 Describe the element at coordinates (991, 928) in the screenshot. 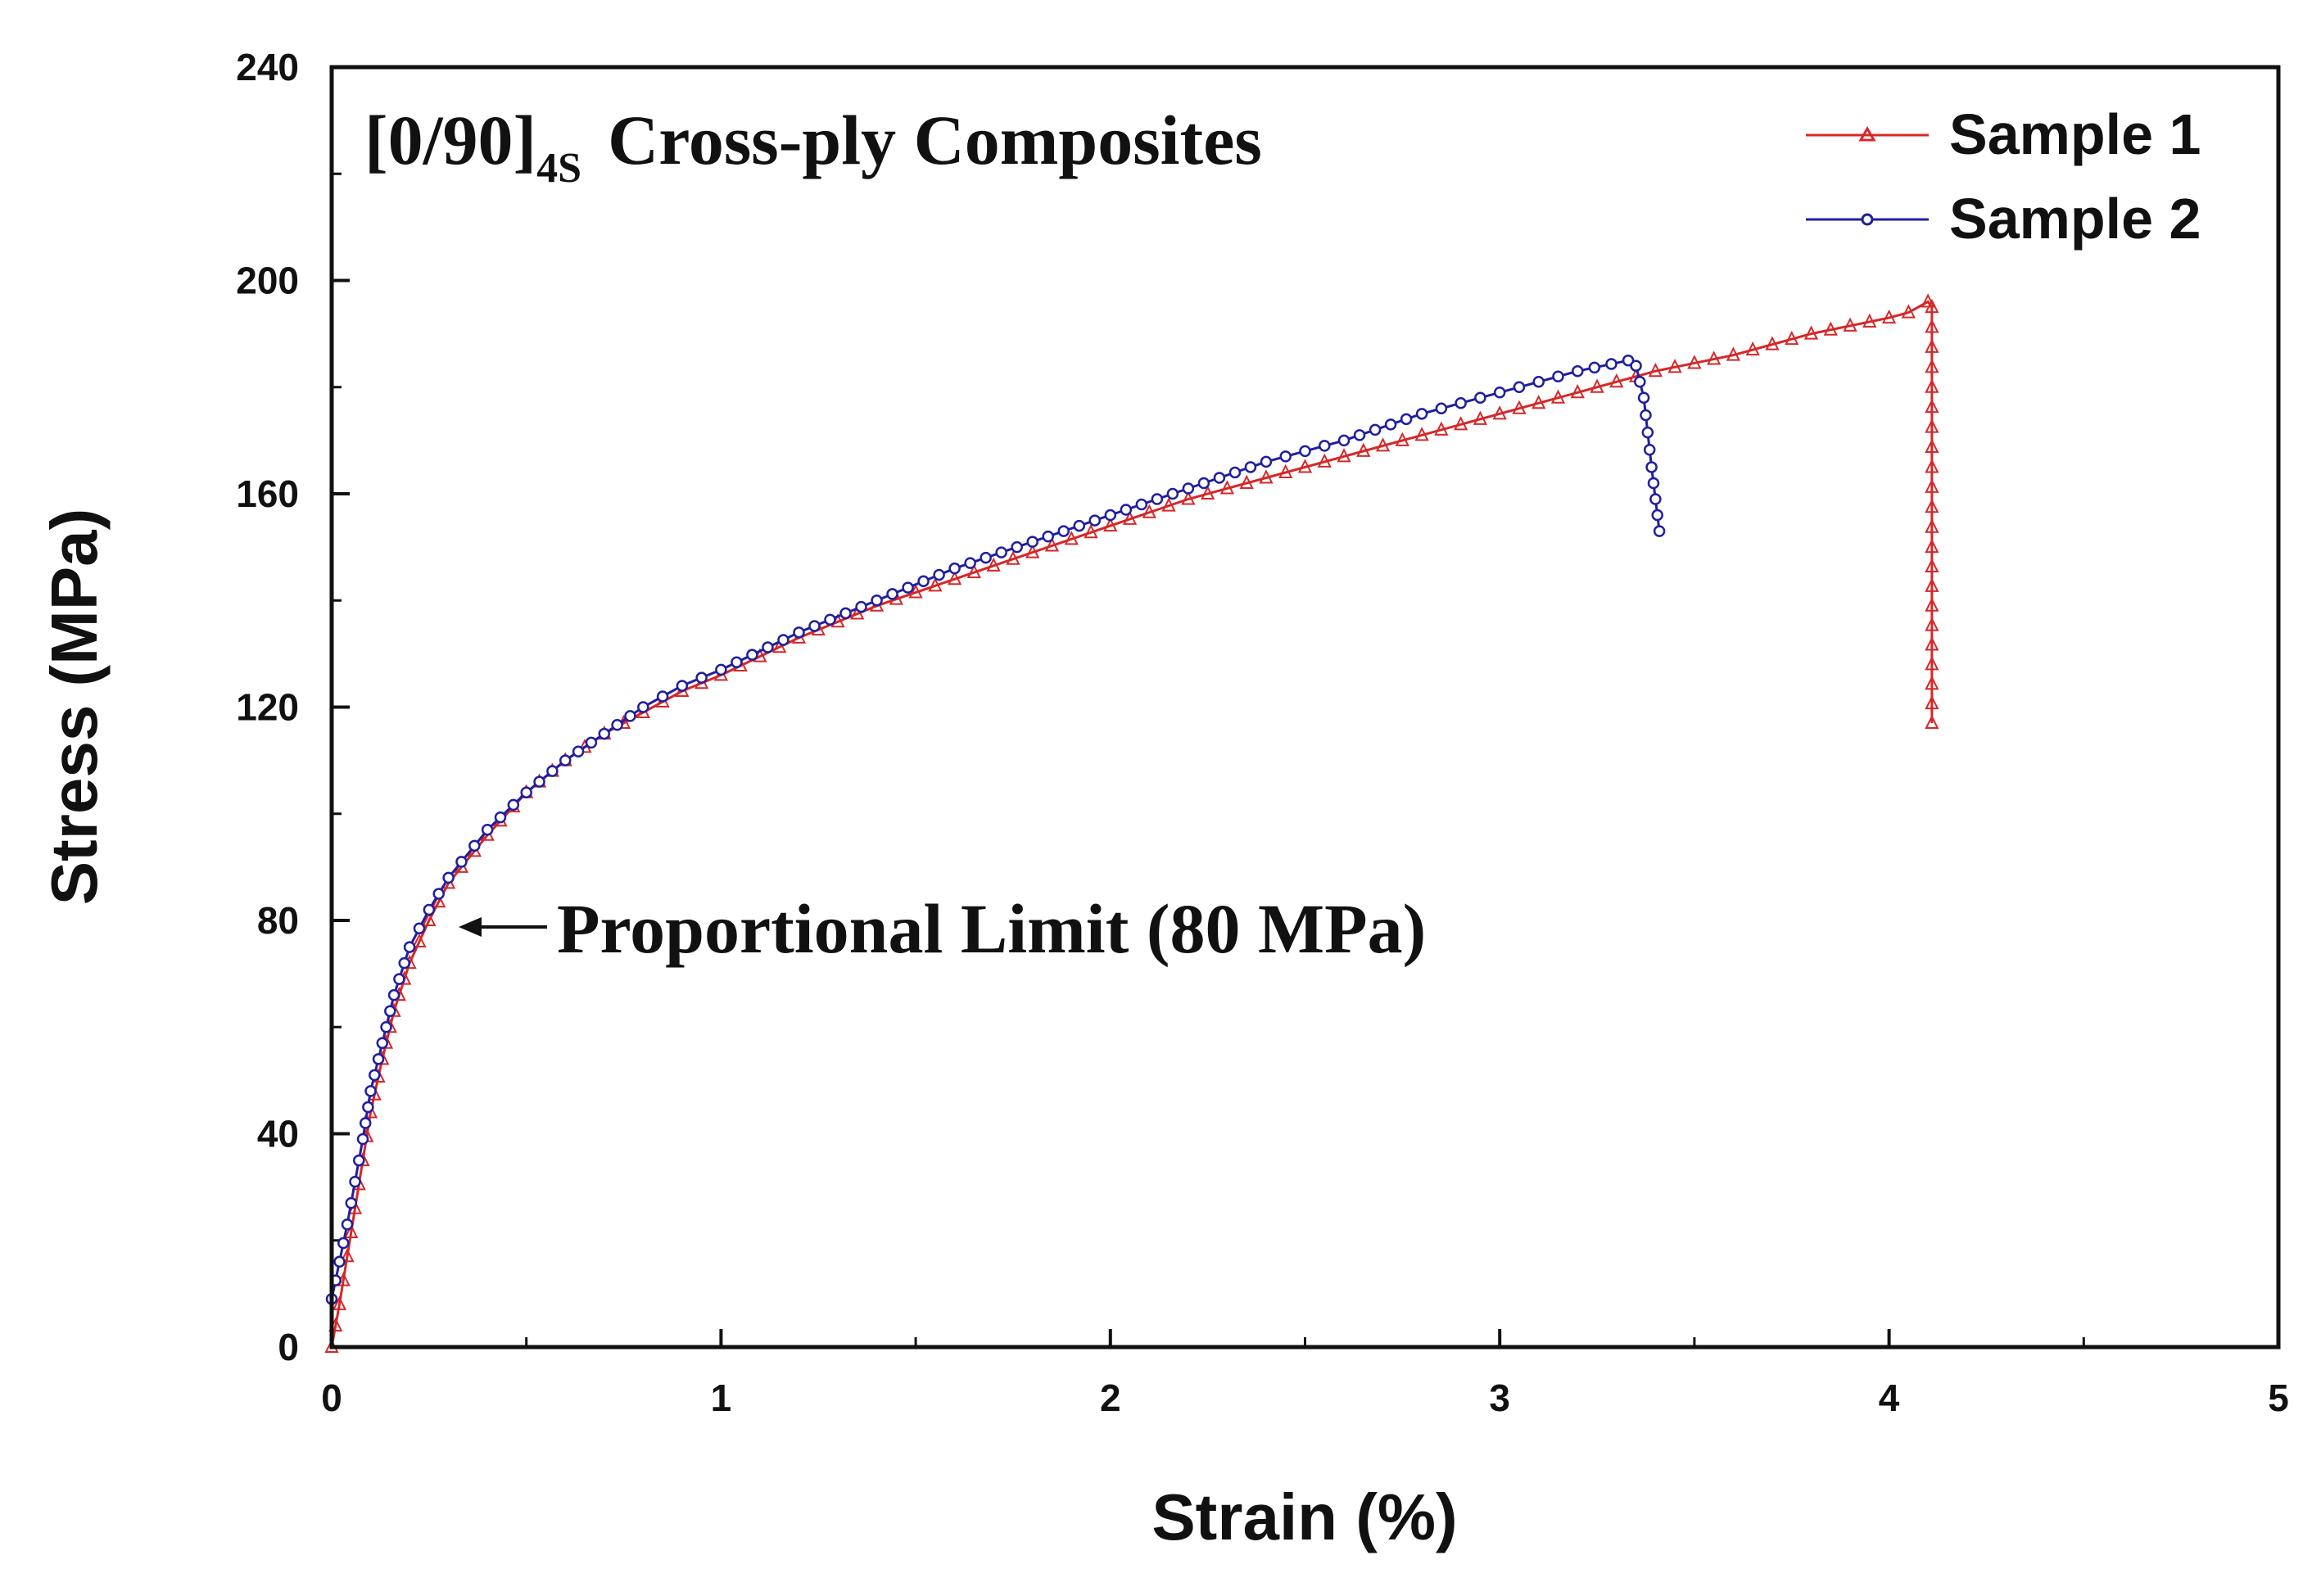

I see `annotation-text: Proportional Limit (80 MPa)` at that location.